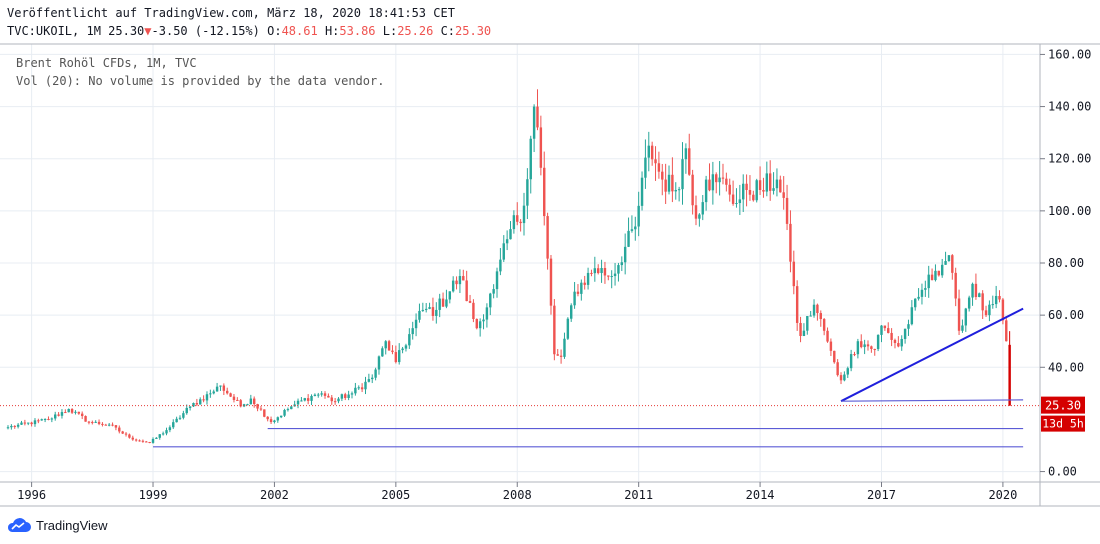 This screenshot has height=544, width=1100. Describe the element at coordinates (1069, 107) in the screenshot. I see `y-tick-label: 140.00` at that location.